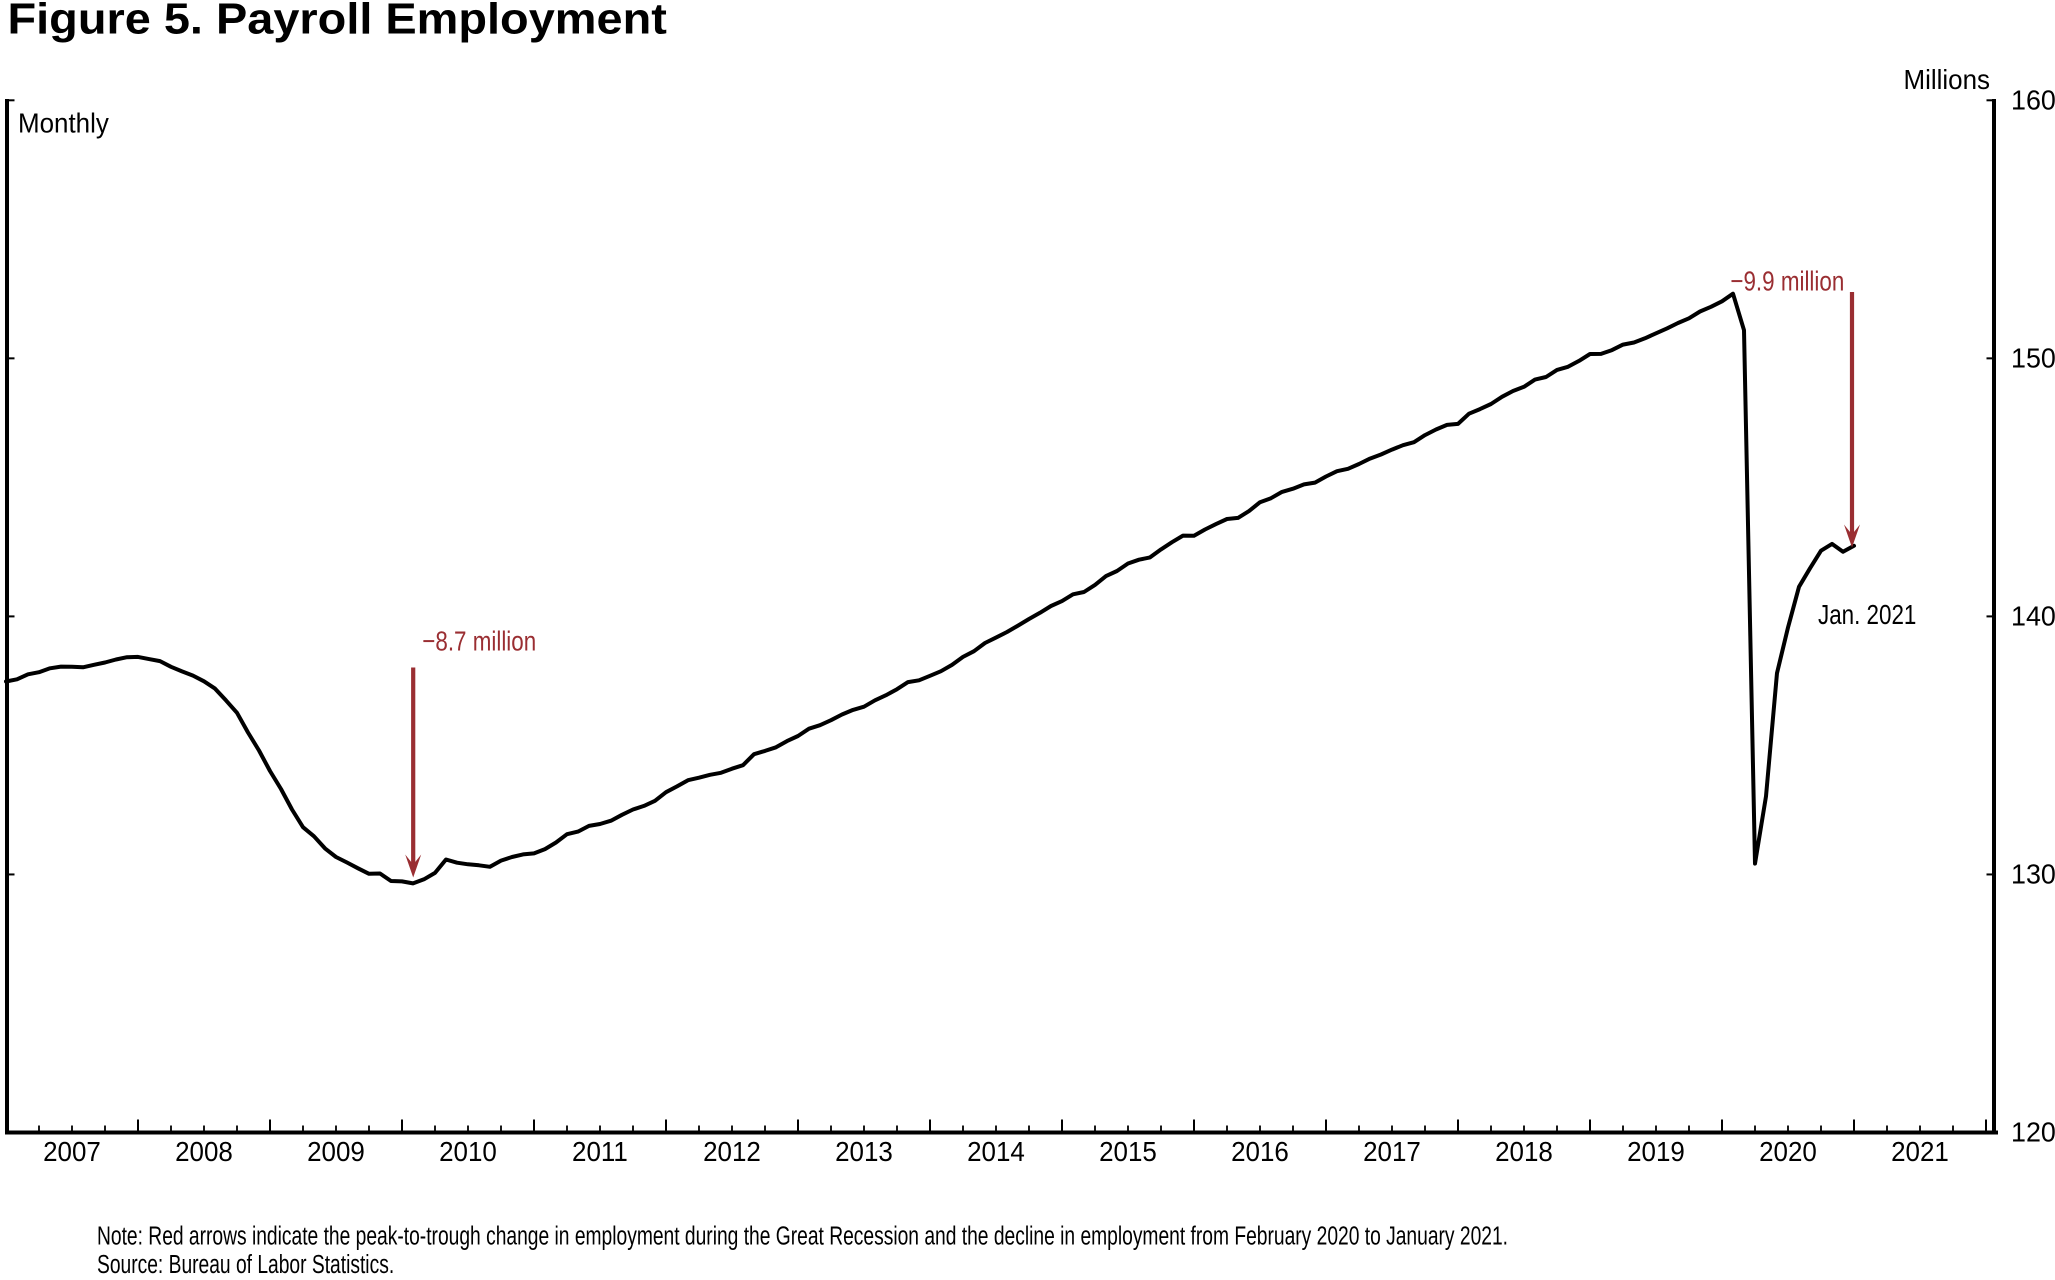 This screenshot has height=1280, width=2055. I want to click on svg-text: 160, so click(2033, 100).